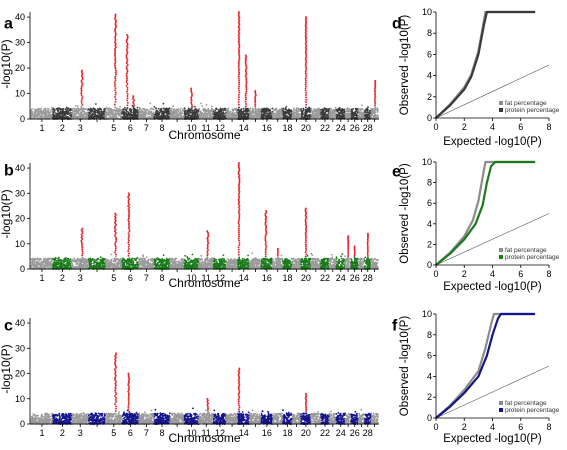  I want to click on y-tick-label: 10, so click(20, 94).